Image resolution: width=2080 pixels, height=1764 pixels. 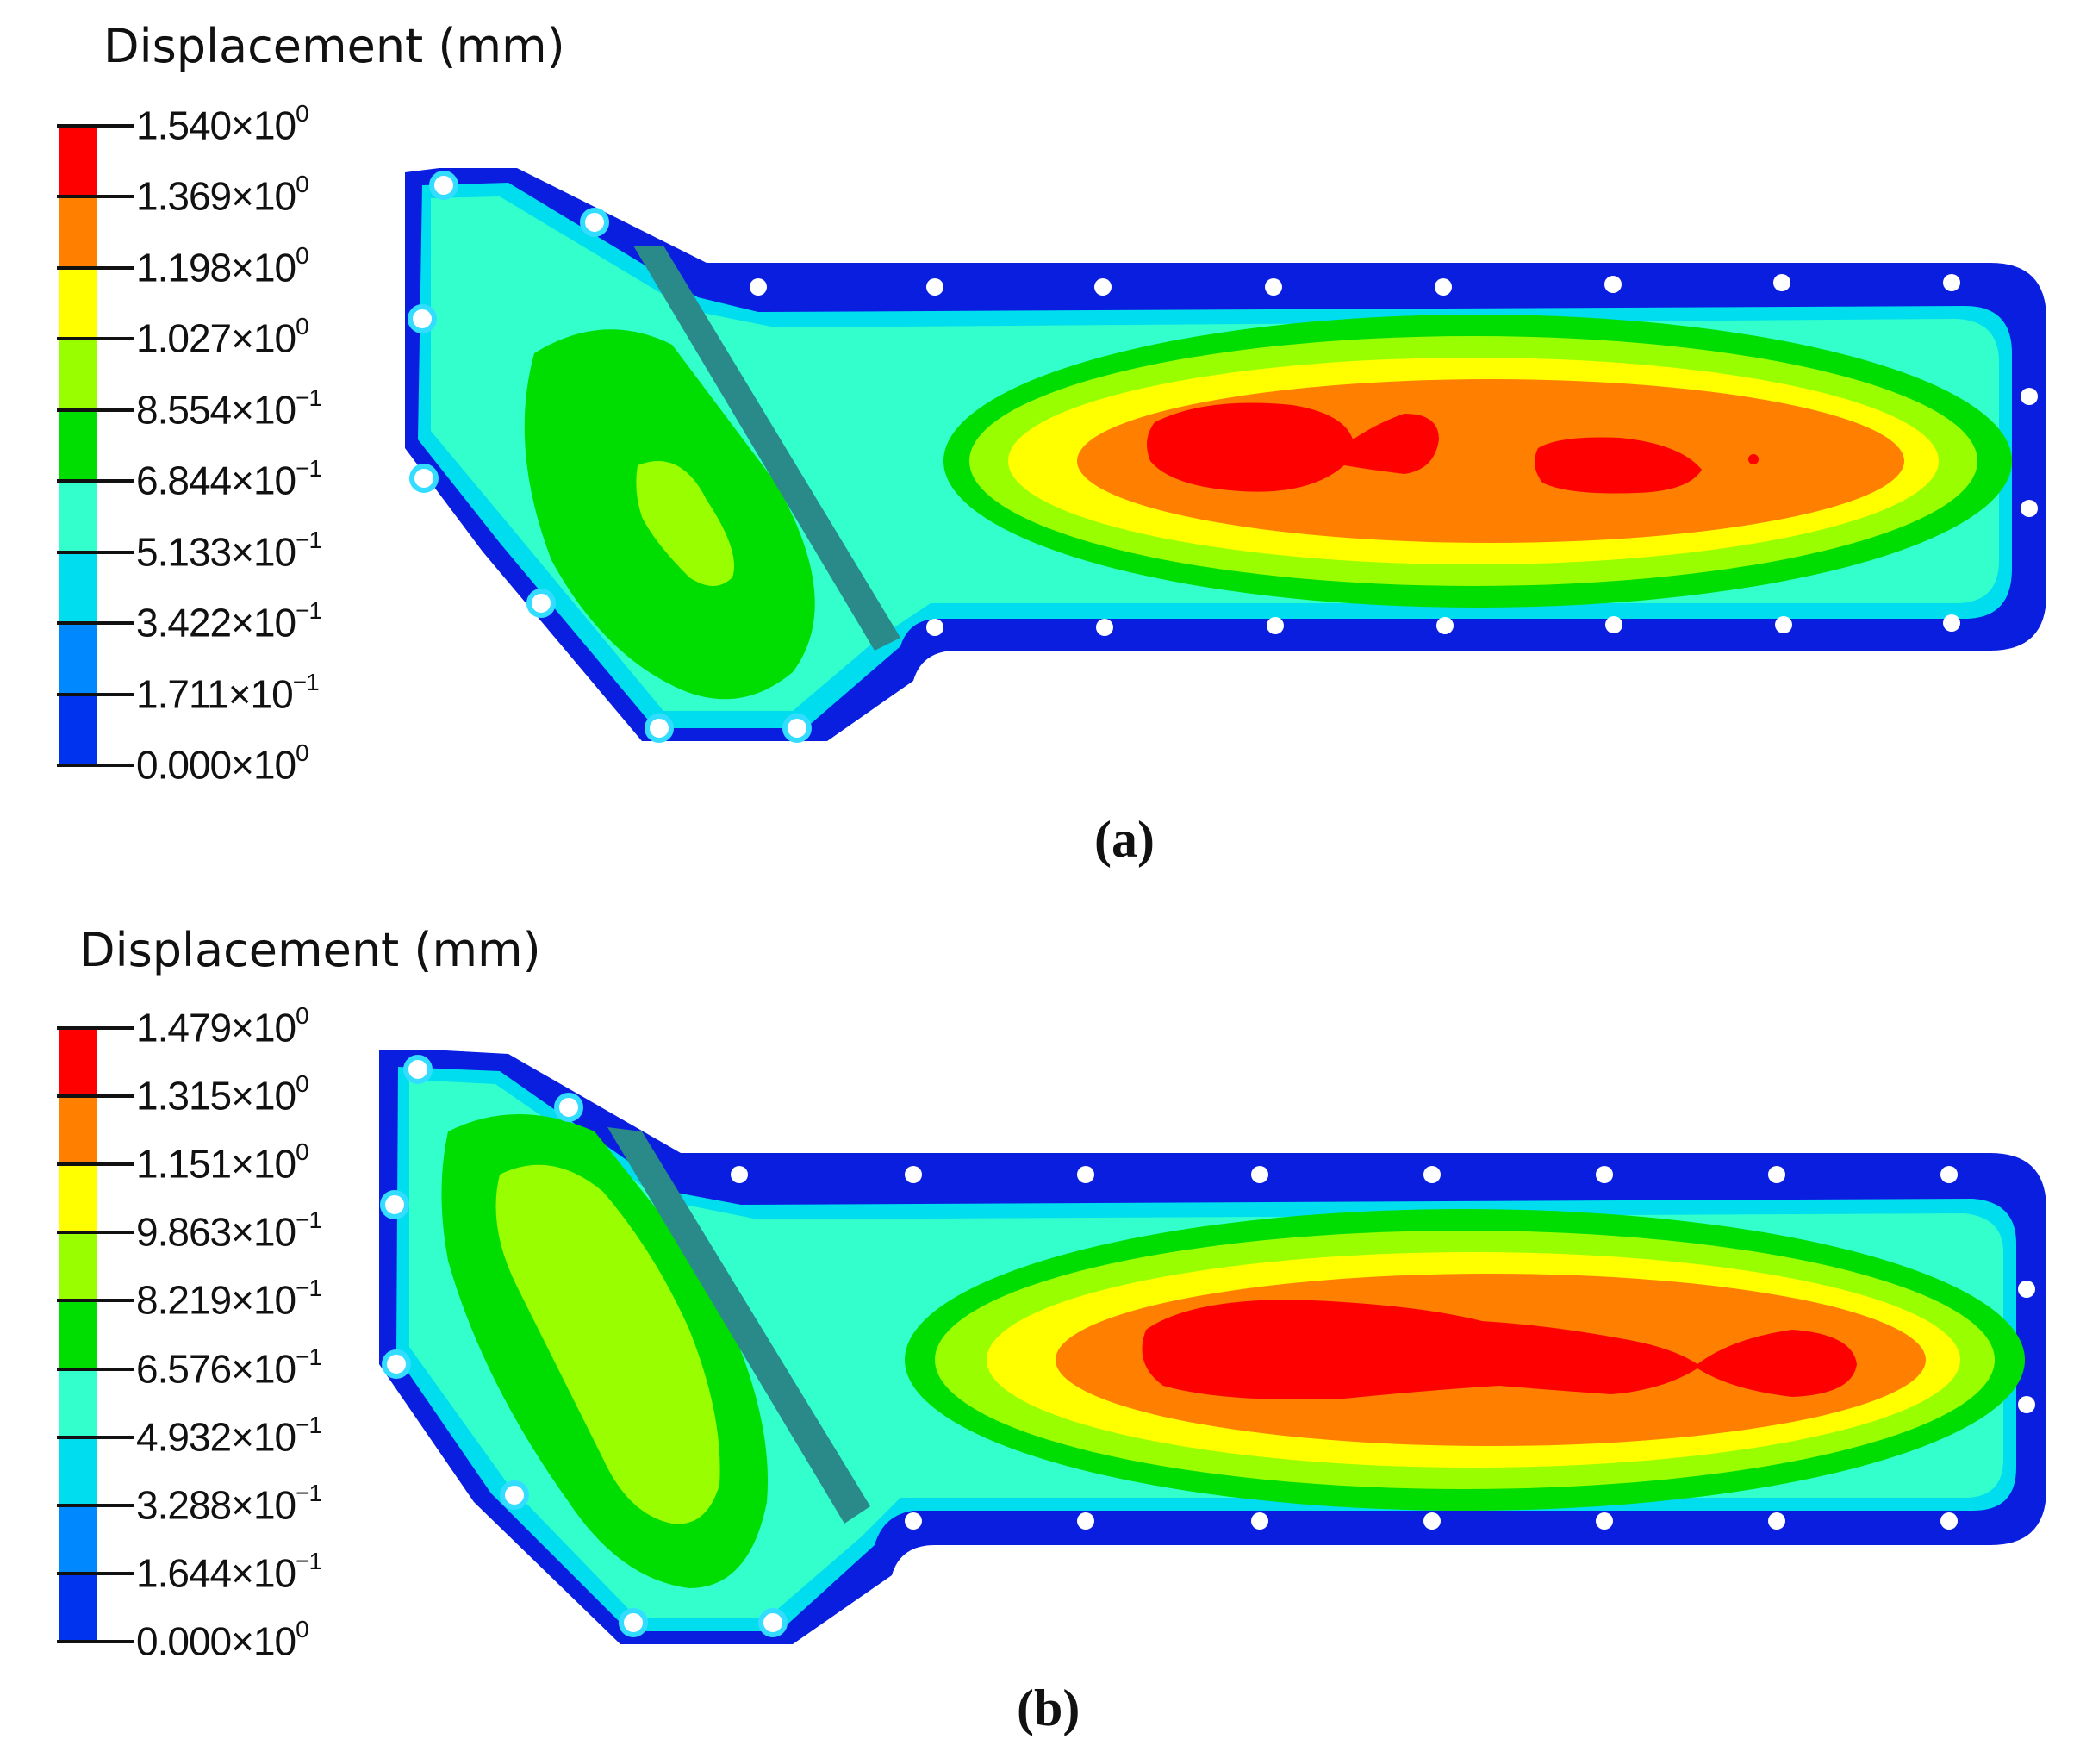 What do you see at coordinates (228, 692) in the screenshot?
I see `legend-tick-label: 1.711×10⁻¹` at bounding box center [228, 692].